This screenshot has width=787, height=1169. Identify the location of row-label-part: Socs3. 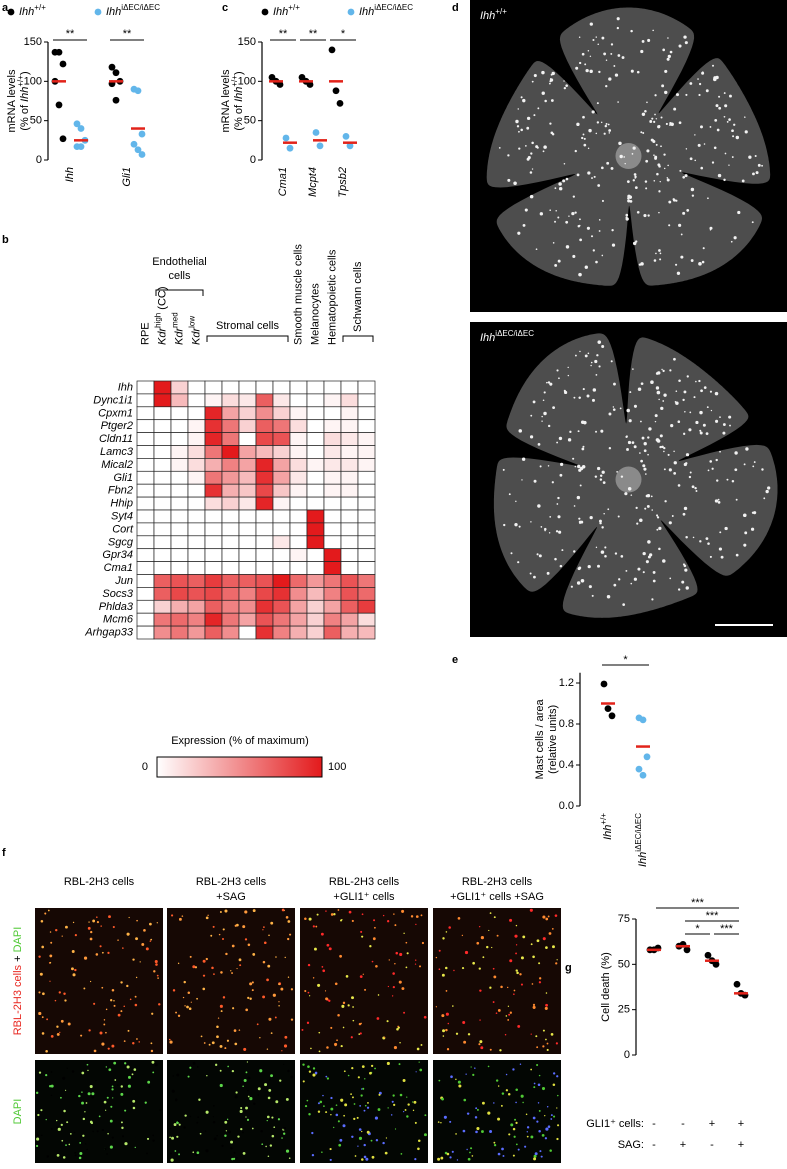
(117, 594).